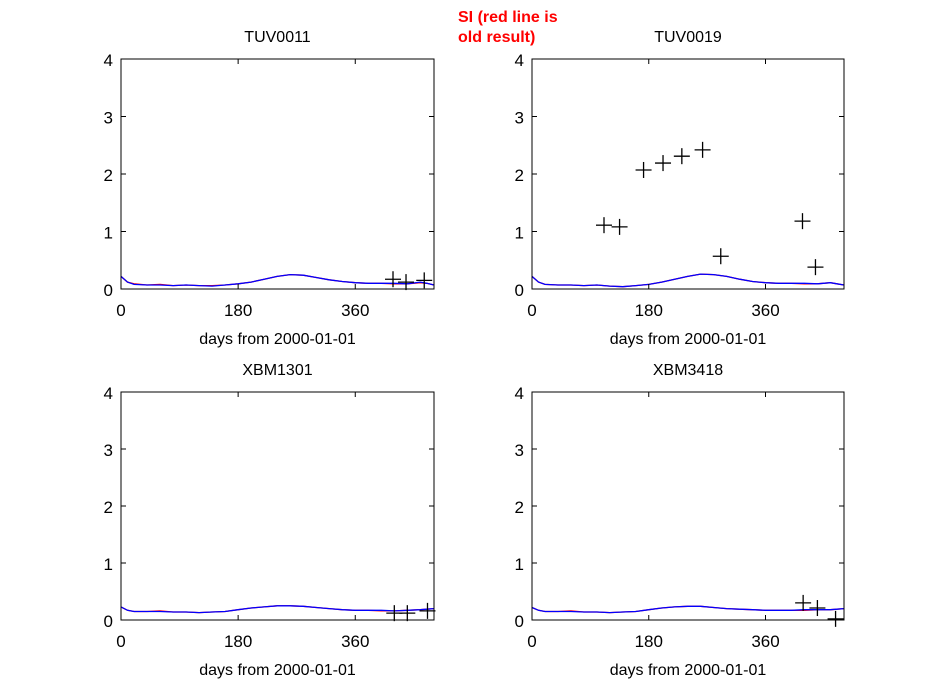  Describe the element at coordinates (277, 37) in the screenshot. I see `subplot-title: TUV0011` at that location.